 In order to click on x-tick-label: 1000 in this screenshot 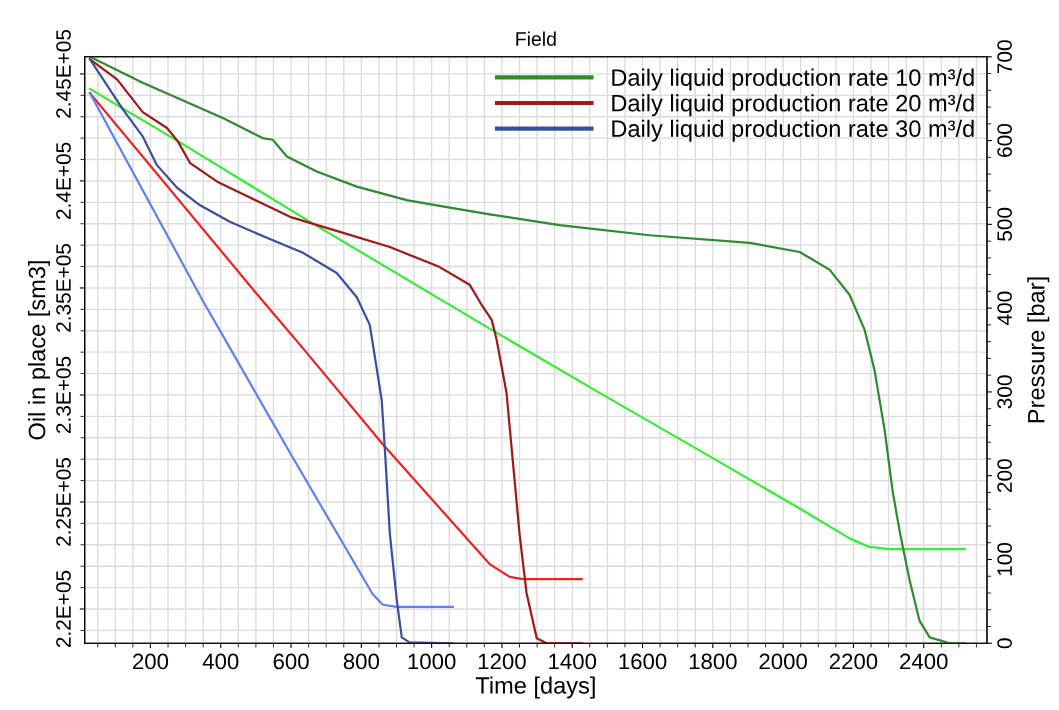, I will do `click(432, 661)`.